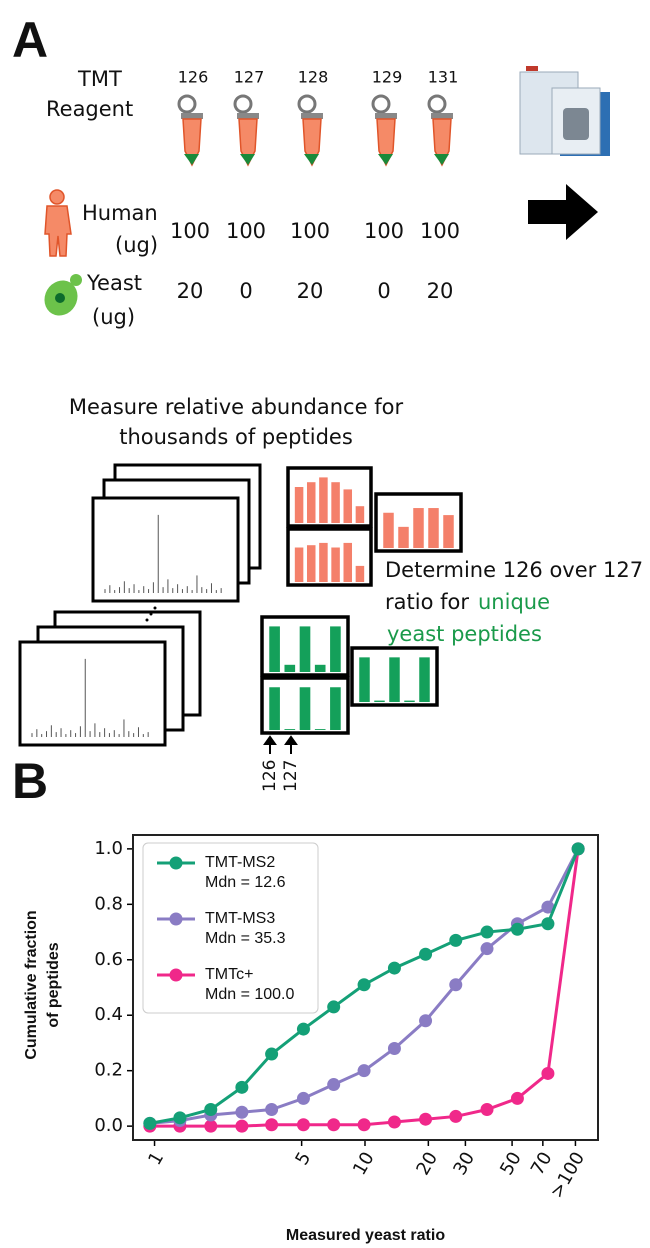 This screenshot has width=650, height=1248. What do you see at coordinates (58, 223) in the screenshot?
I see `human-icon` at bounding box center [58, 223].